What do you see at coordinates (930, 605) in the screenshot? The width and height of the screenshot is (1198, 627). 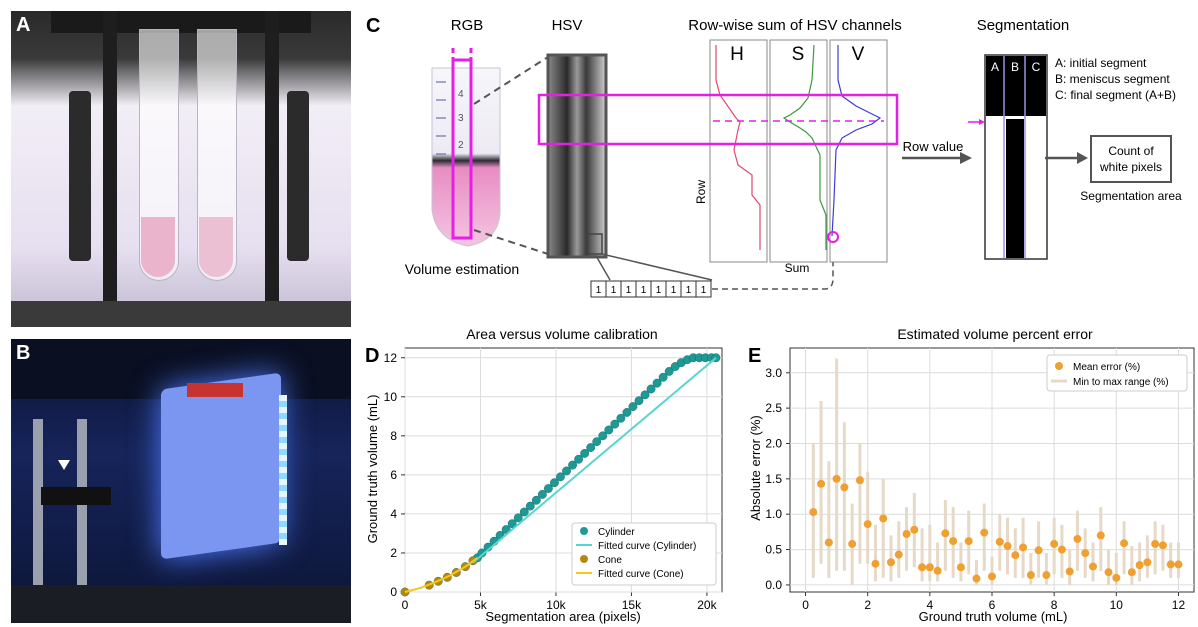 I see `x-tick-label: 4` at bounding box center [930, 605].